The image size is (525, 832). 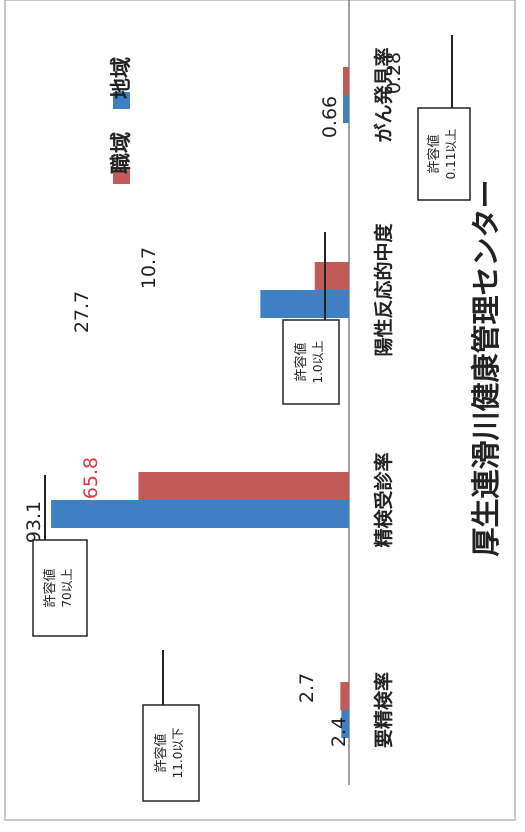 I want to click on reference-label-0: 許容値, so click(x=161, y=752).